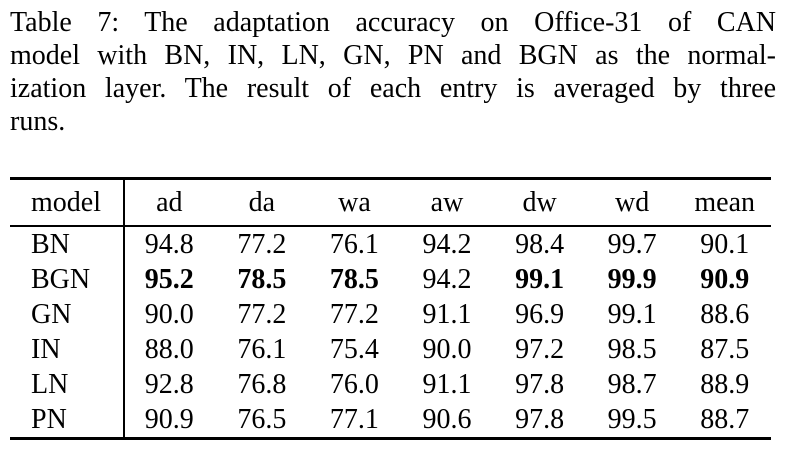 This screenshot has height=451, width=786. Describe the element at coordinates (354, 384) in the screenshot. I see `value-cell: 76.0` at that location.